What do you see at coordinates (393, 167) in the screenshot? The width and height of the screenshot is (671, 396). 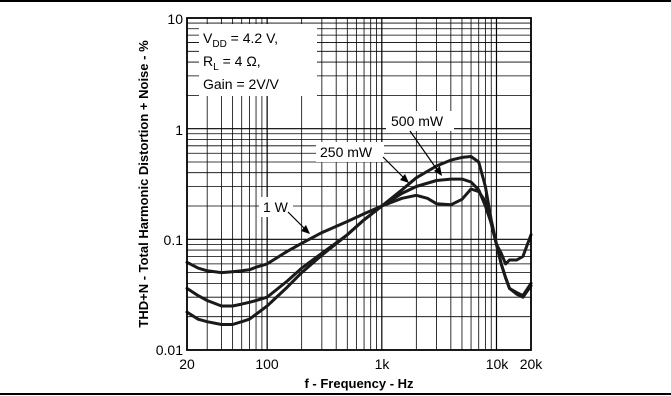 I see `leader-250mw` at bounding box center [393, 167].